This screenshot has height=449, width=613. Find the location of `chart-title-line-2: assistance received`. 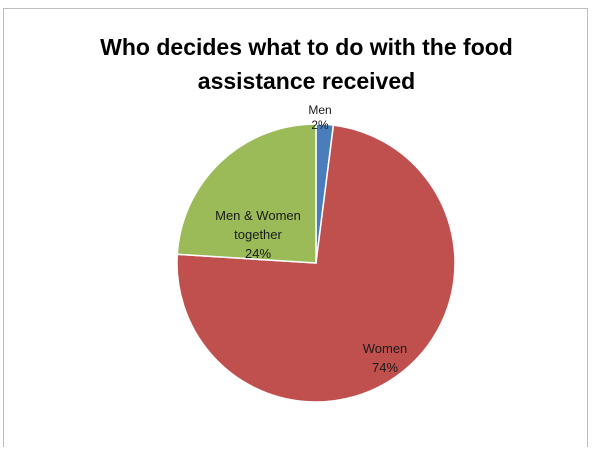

chart-title-line-2: assistance received is located at coordinates (306, 81).